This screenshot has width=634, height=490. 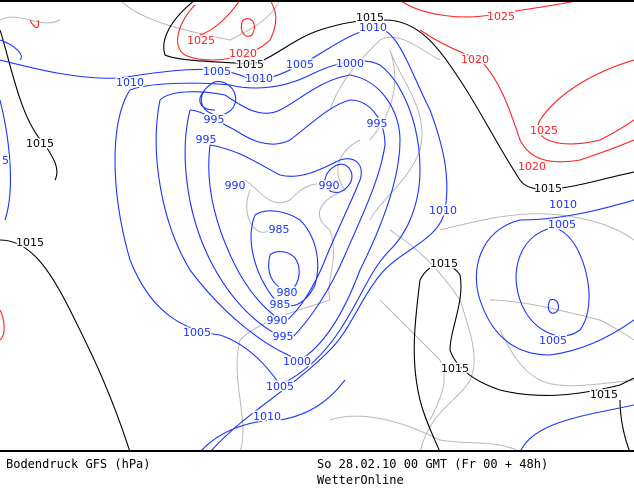 I want to click on source-credit: WetterOnline, so click(x=360, y=480).